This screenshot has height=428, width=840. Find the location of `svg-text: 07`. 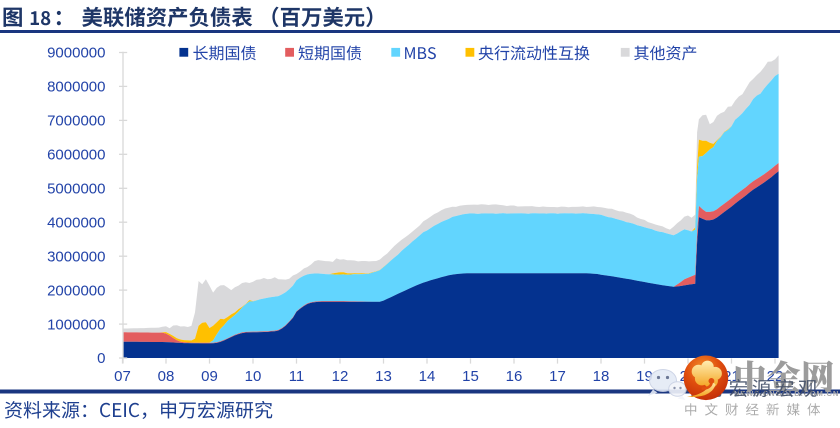

svg-text: 07 is located at coordinates (122, 376).